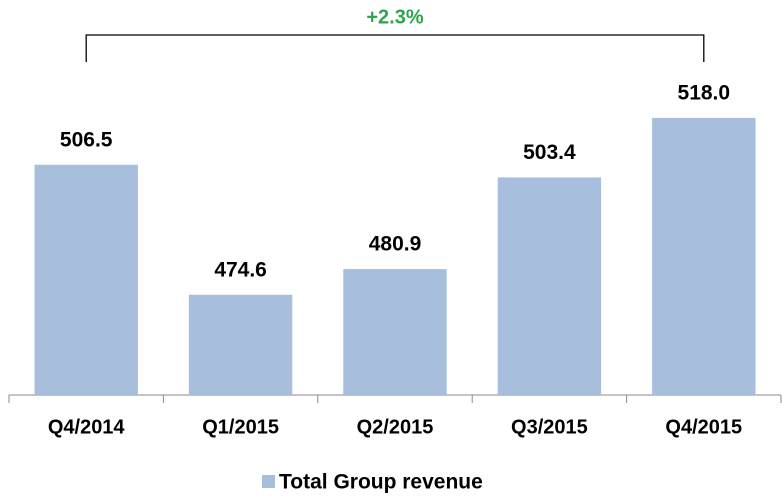 The height and width of the screenshot is (499, 782). I want to click on legend-label: Total Group revenue, so click(381, 482).